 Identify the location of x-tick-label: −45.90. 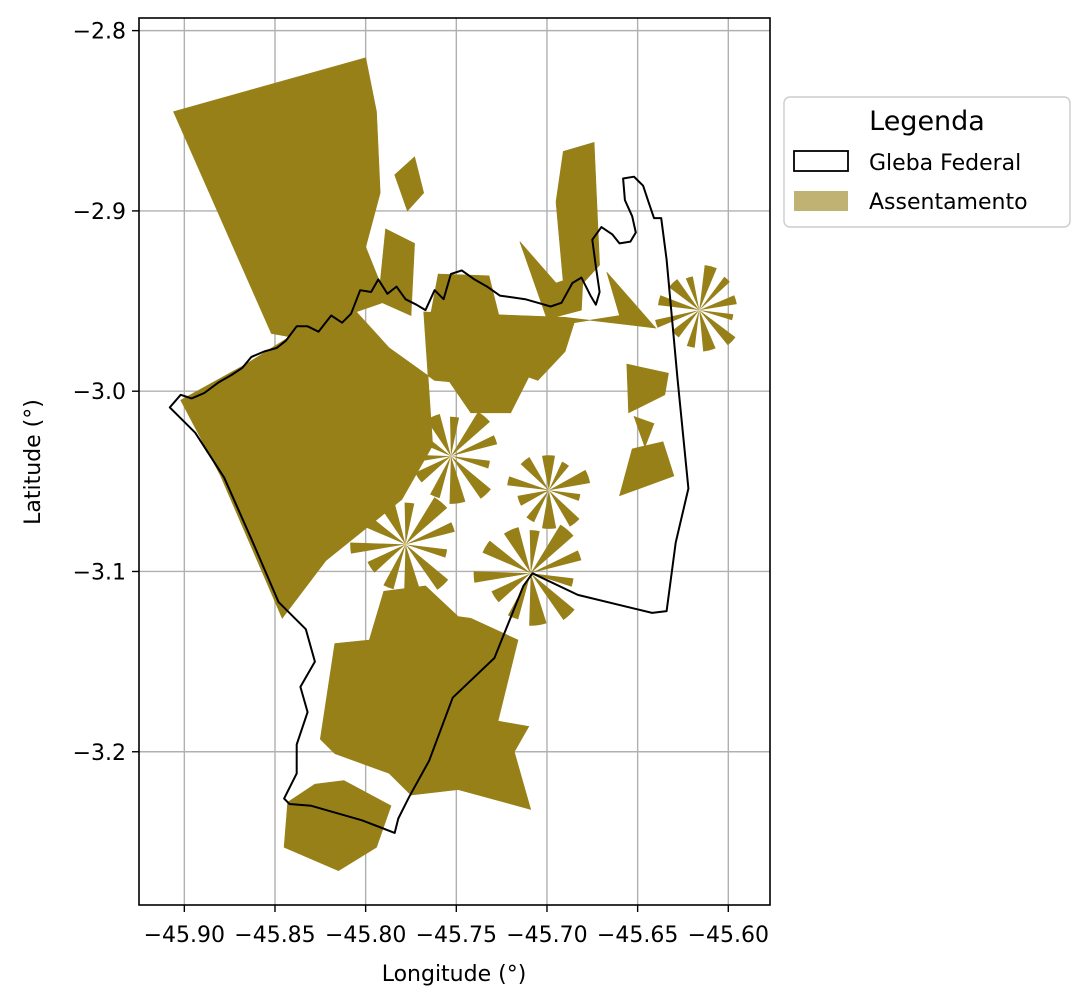
(184, 935).